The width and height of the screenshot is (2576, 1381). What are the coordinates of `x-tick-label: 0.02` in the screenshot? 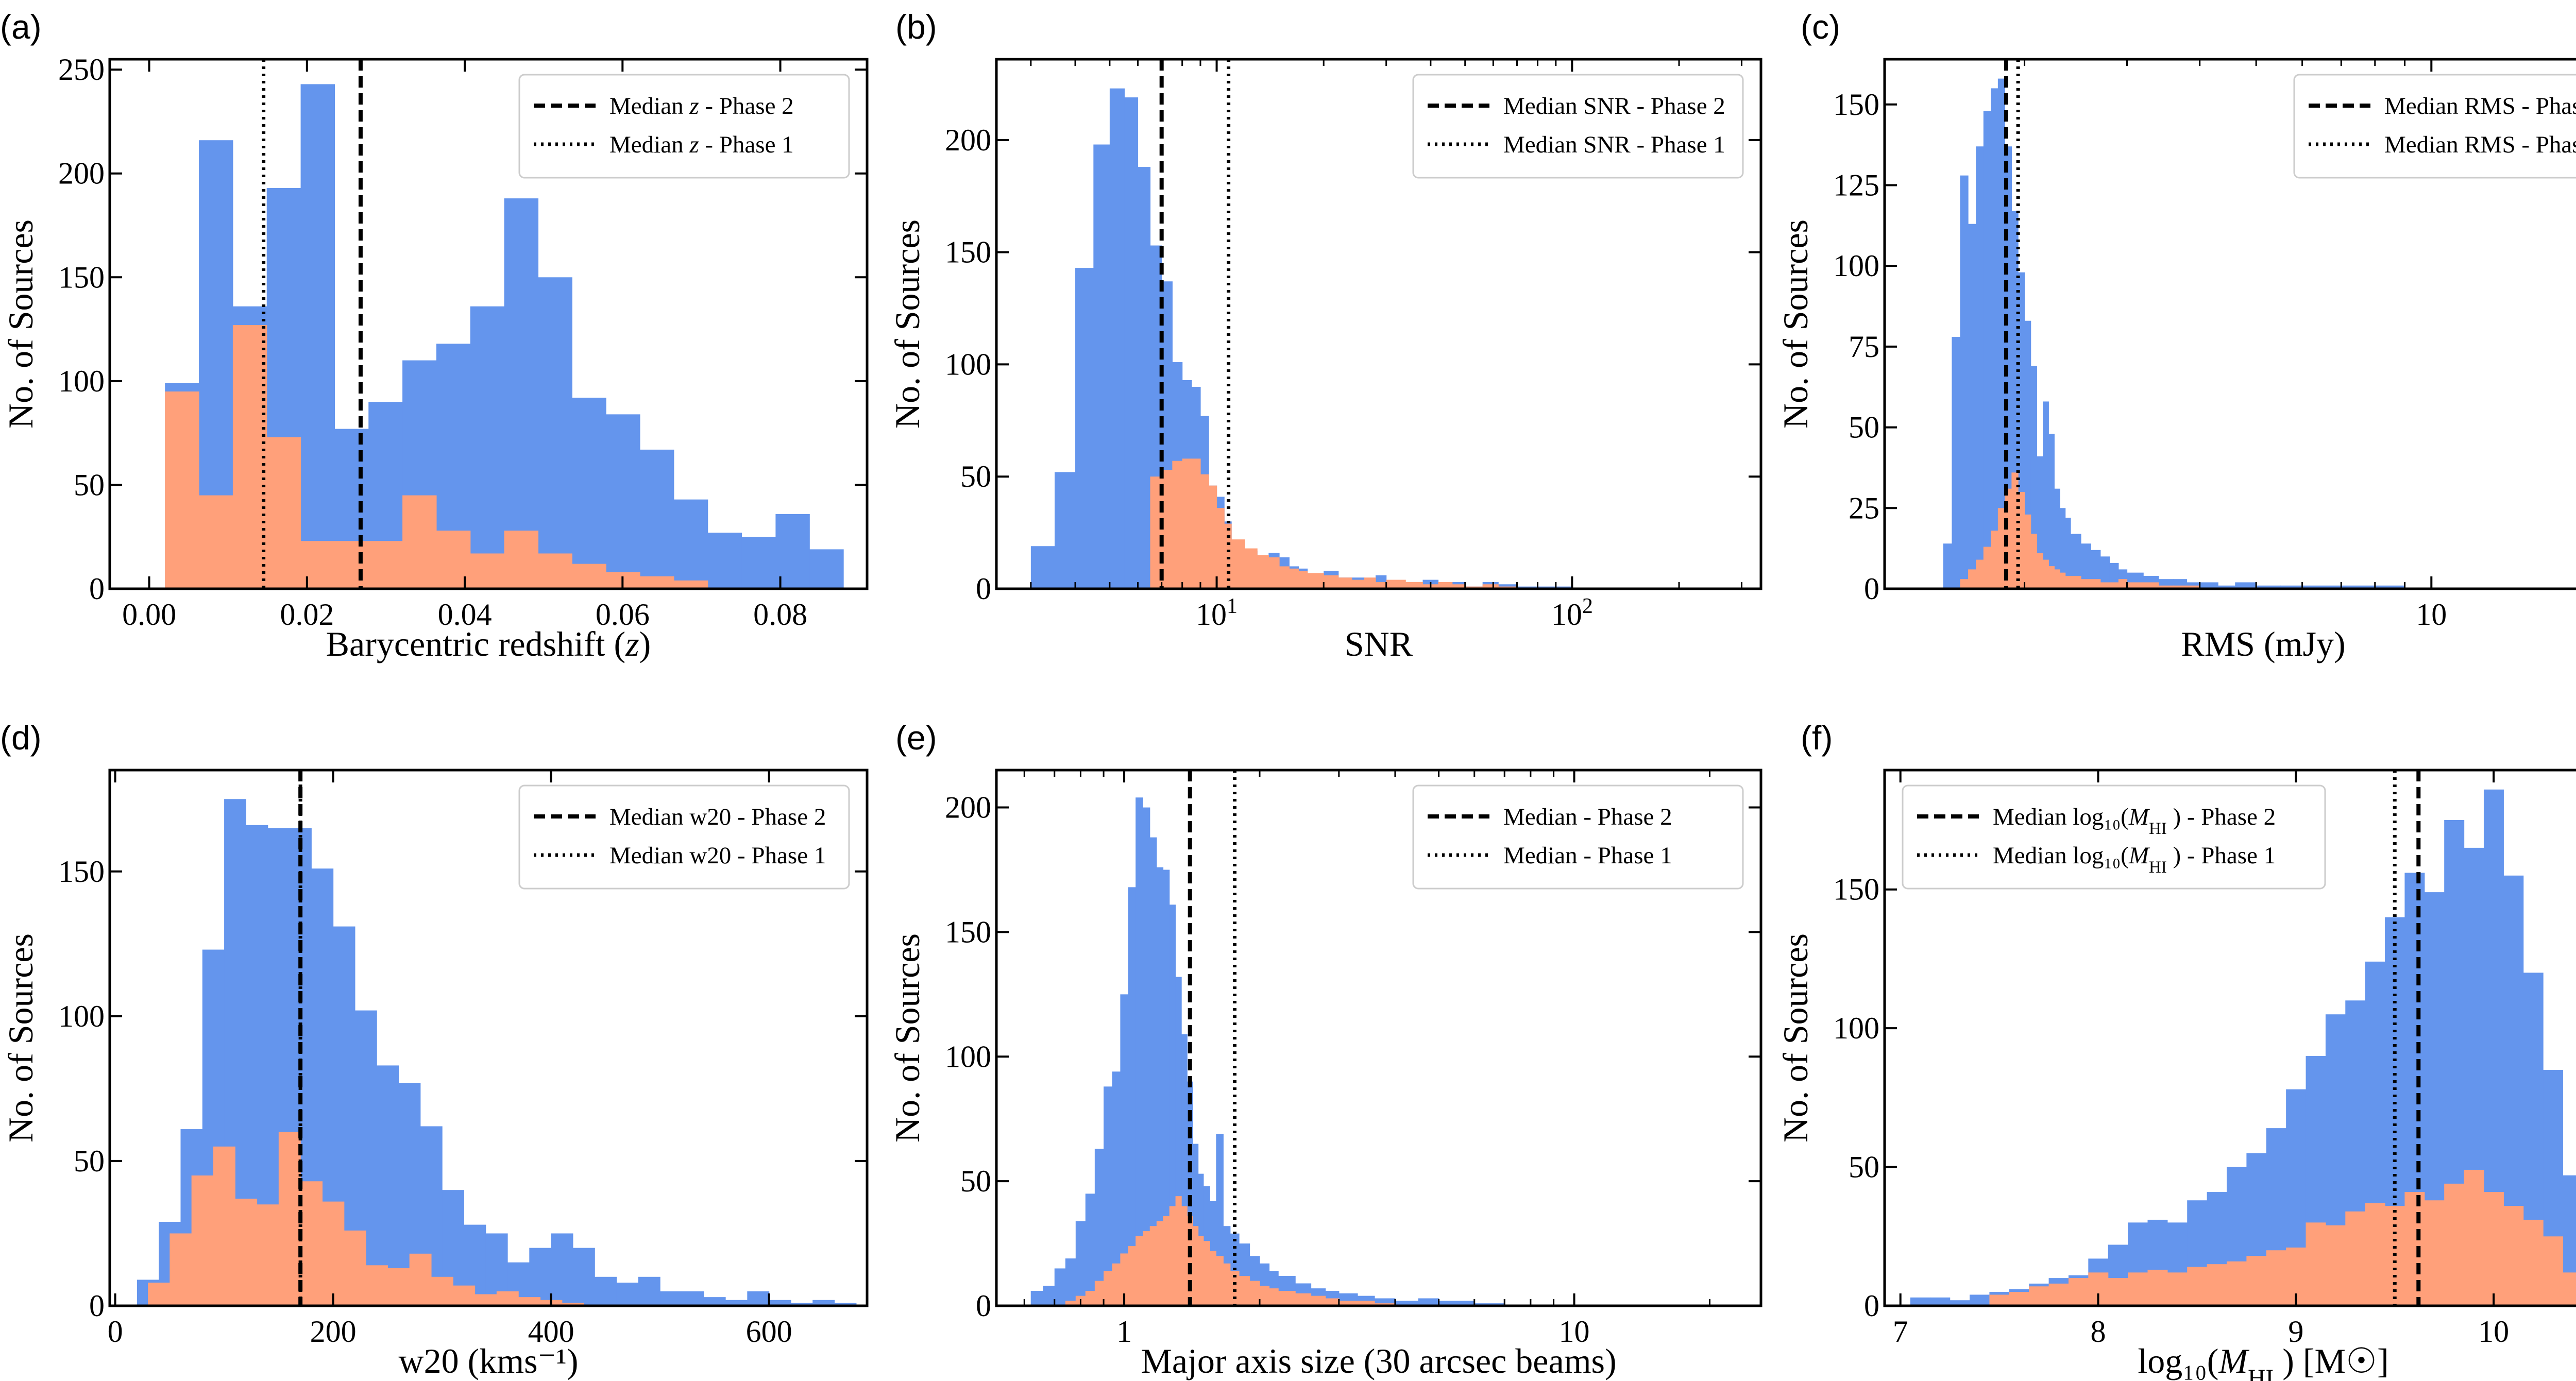 It's located at (307, 615).